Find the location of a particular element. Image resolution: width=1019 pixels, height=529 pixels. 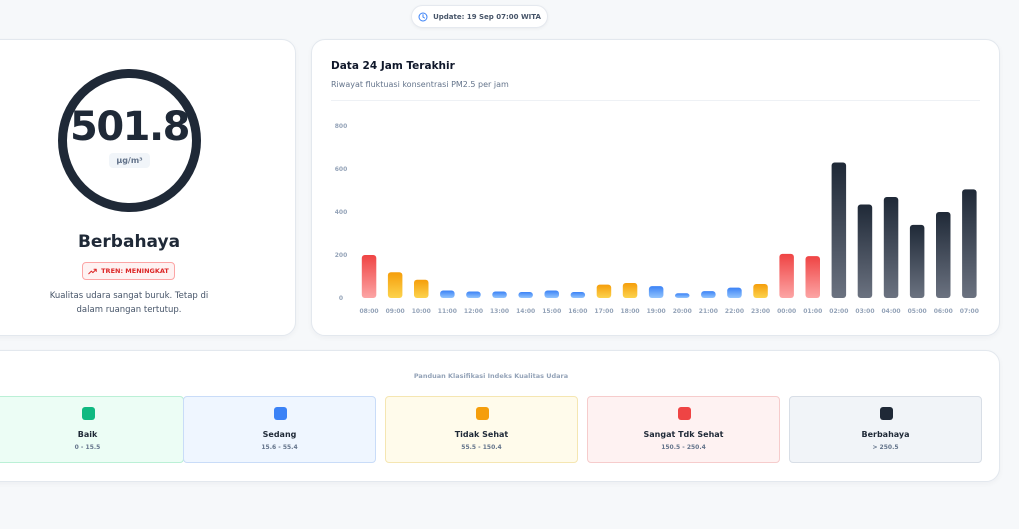

x-tick-label: 02:00 is located at coordinates (838, 311).